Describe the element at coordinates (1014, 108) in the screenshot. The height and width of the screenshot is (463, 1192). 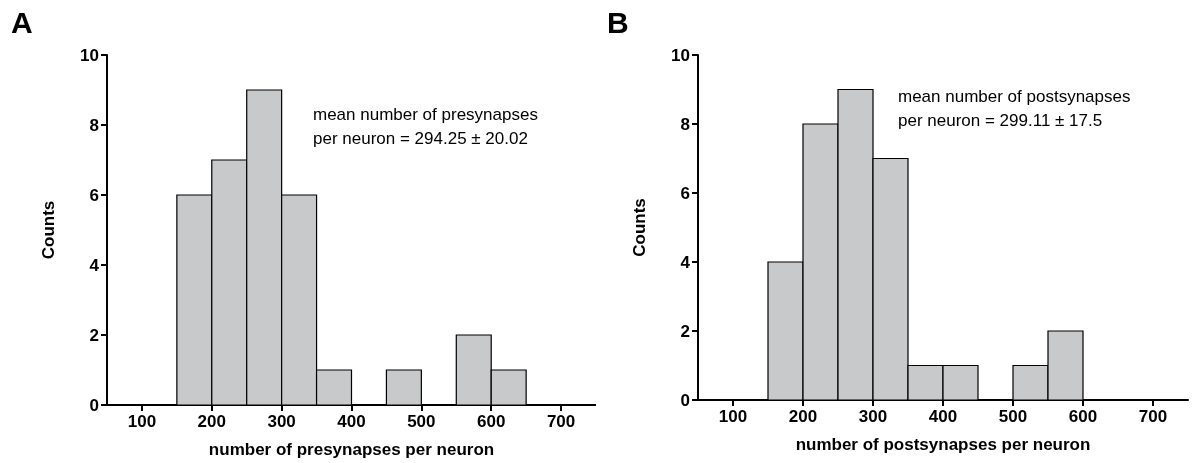
I see `annotation: mean number of postsynapses per neuron = 299.11 ± 17.5` at that location.